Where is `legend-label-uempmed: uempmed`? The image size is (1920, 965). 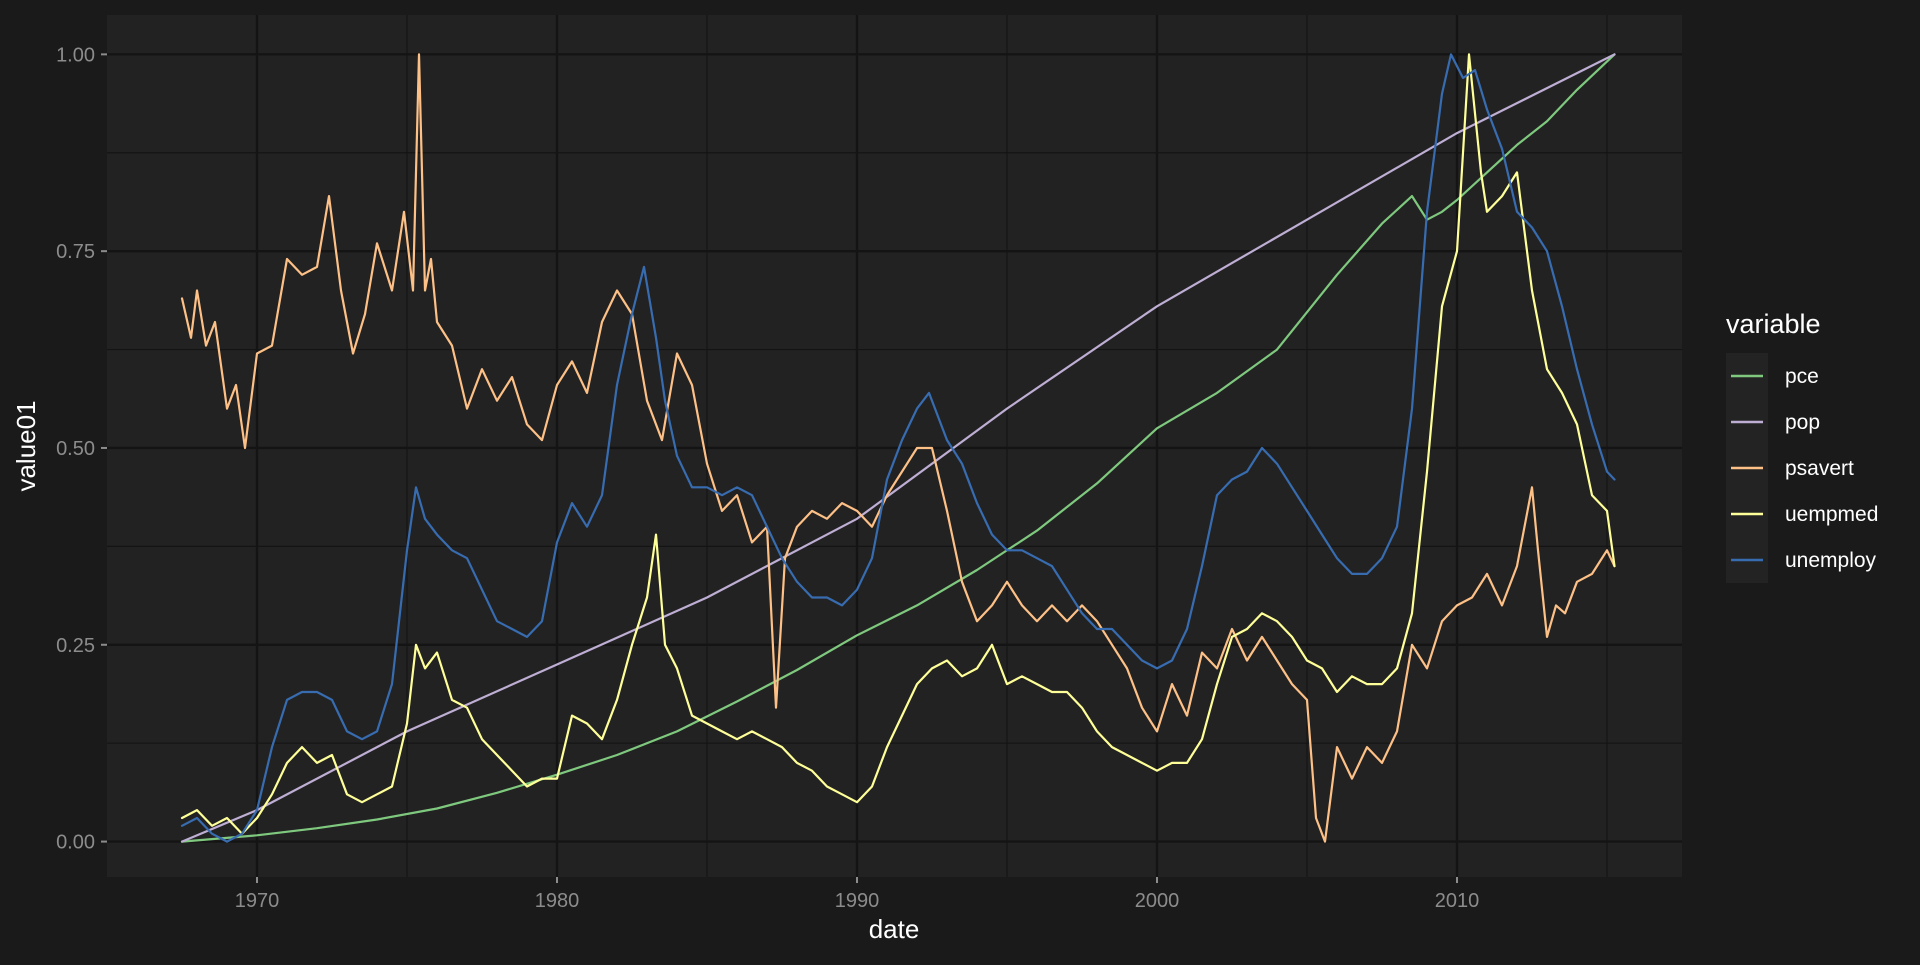 legend-label-uempmed: uempmed is located at coordinates (1831, 514).